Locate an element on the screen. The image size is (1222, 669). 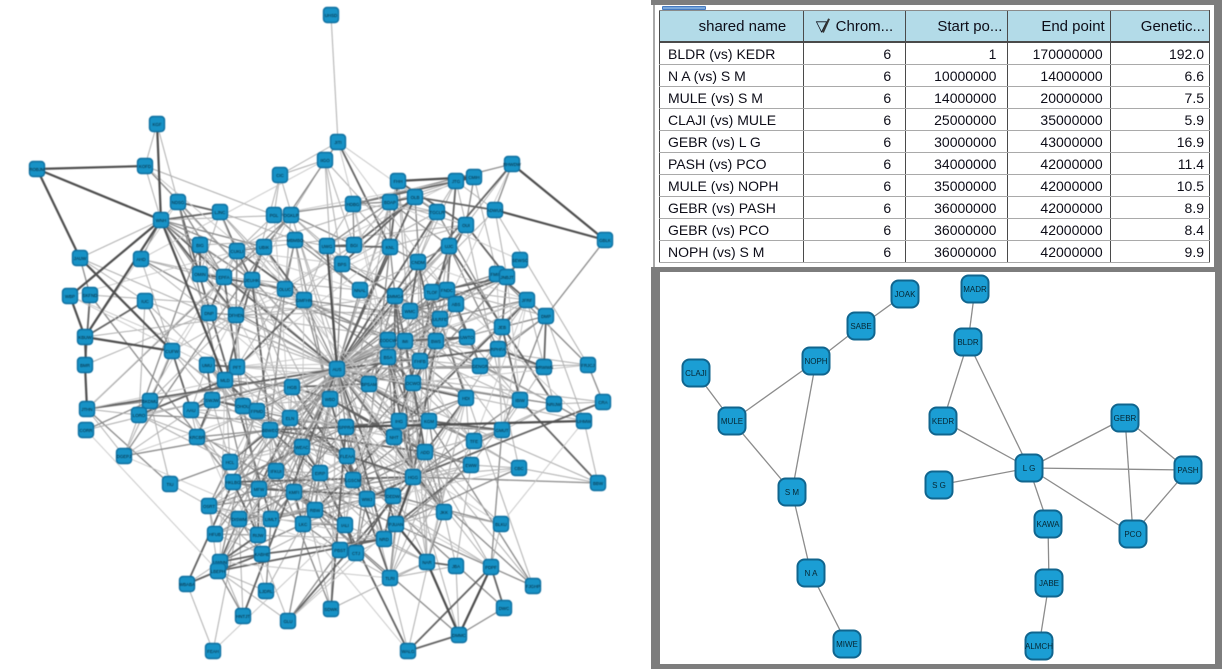
svg-text: UMU is located at coordinates (207, 365).